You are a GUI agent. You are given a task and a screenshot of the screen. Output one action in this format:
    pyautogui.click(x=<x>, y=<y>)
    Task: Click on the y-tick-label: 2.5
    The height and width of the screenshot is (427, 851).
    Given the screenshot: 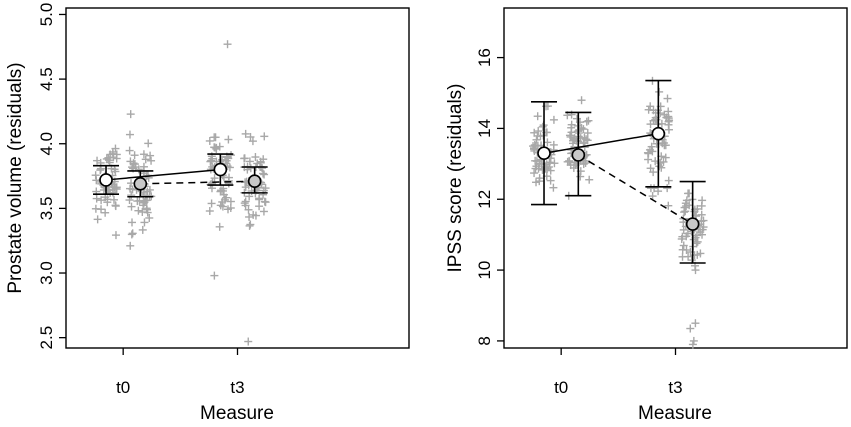 What is the action you would take?
    pyautogui.click(x=46, y=338)
    